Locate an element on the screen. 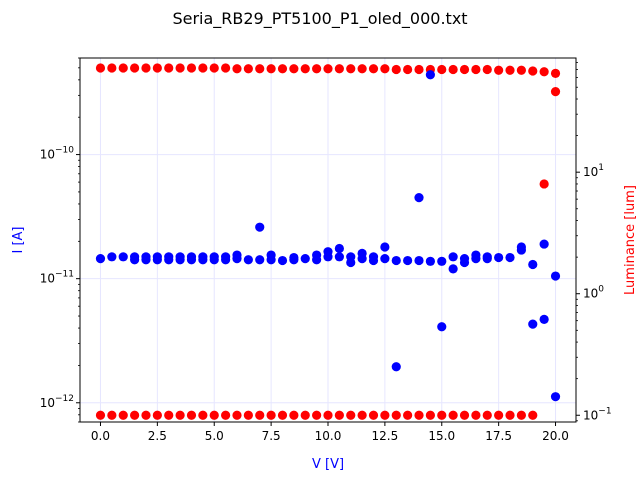  x-tick-label: 17.5 is located at coordinates (498, 436).